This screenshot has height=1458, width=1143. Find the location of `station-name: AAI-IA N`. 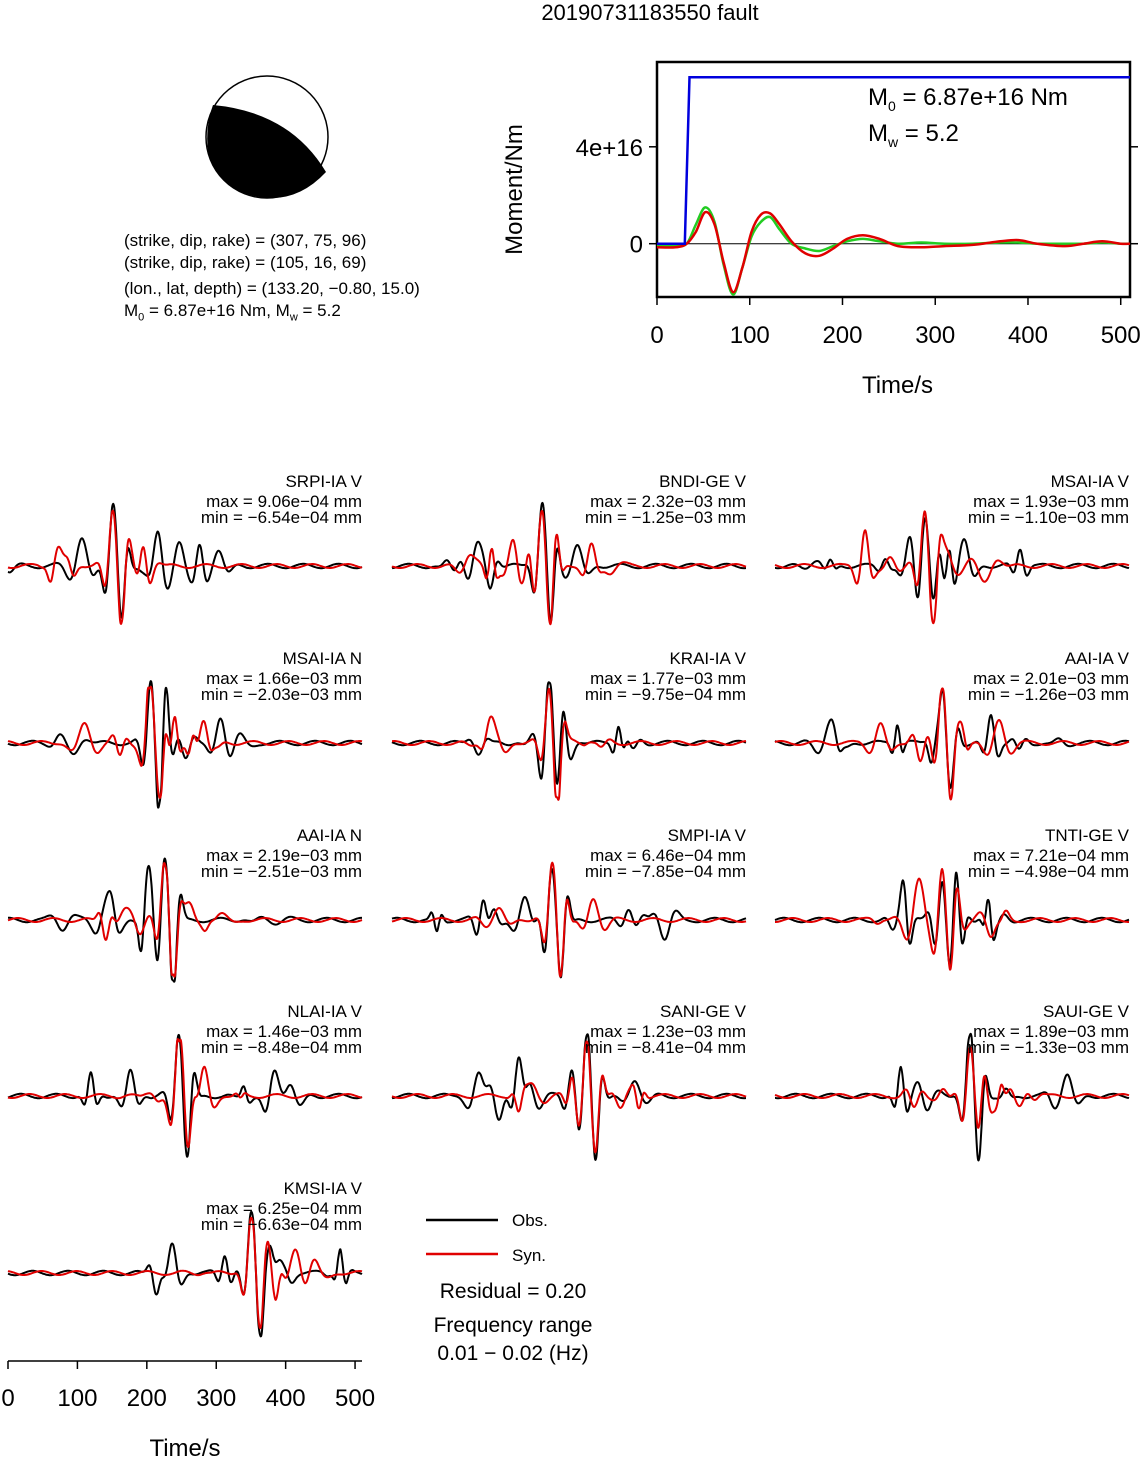

station-name: AAI-IA N is located at coordinates (329, 835).